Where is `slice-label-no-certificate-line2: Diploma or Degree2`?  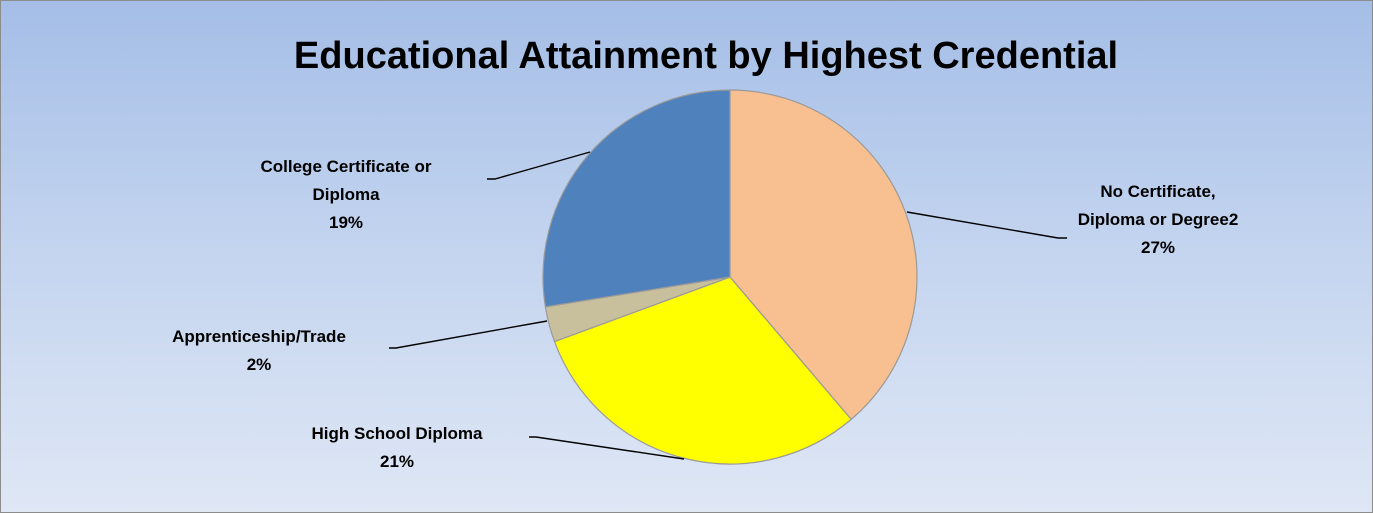
slice-label-no-certificate-line2: Diploma or Degree2 is located at coordinates (1158, 219).